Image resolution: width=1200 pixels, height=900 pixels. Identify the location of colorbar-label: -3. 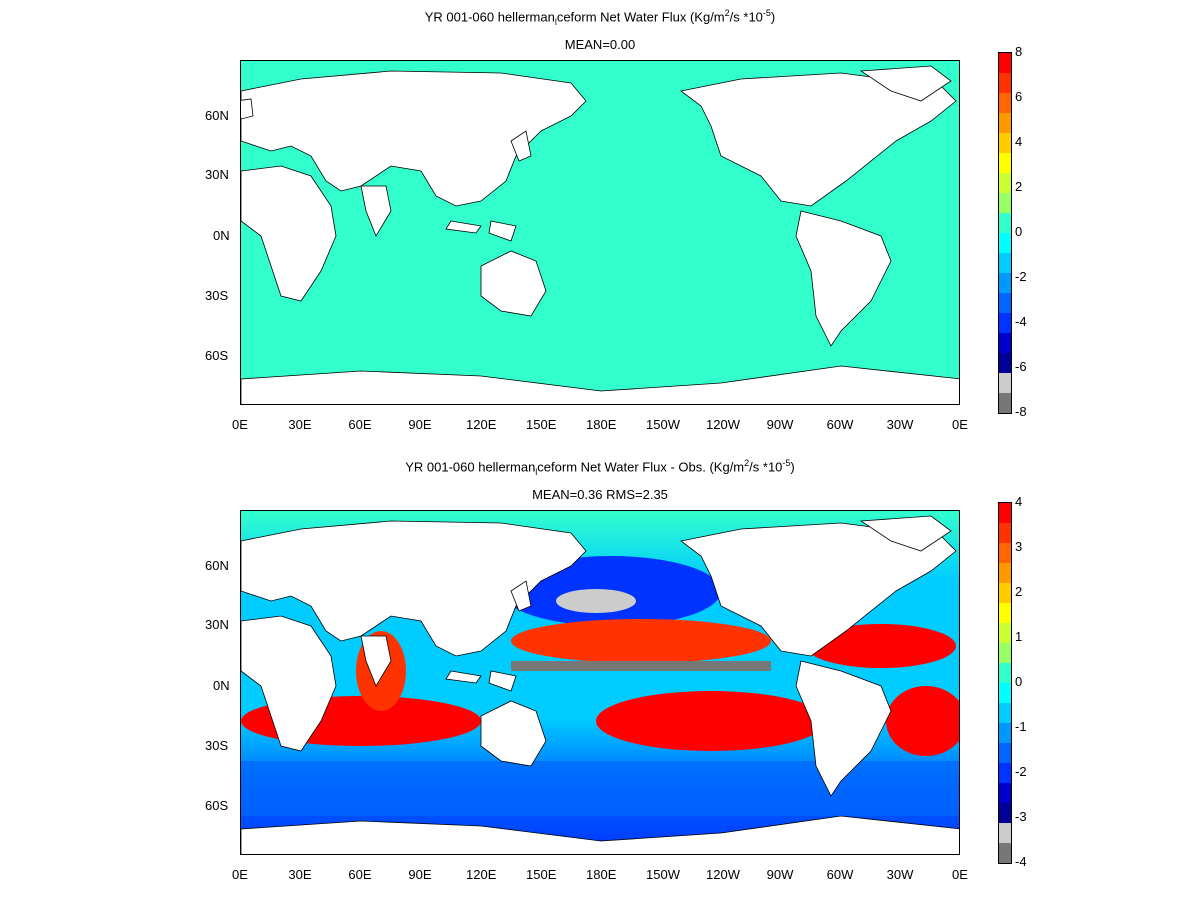
(1021, 816).